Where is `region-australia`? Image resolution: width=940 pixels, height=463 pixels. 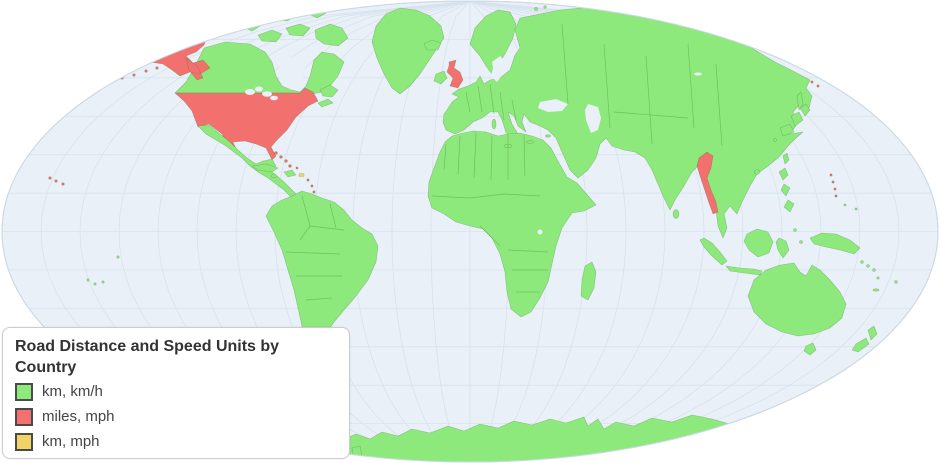 region-australia is located at coordinates (797, 299).